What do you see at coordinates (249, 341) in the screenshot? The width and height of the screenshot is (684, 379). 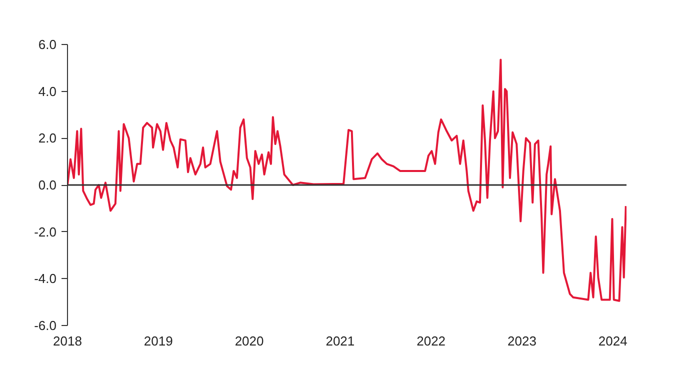 I see `x-tick-label: 2020` at bounding box center [249, 341].